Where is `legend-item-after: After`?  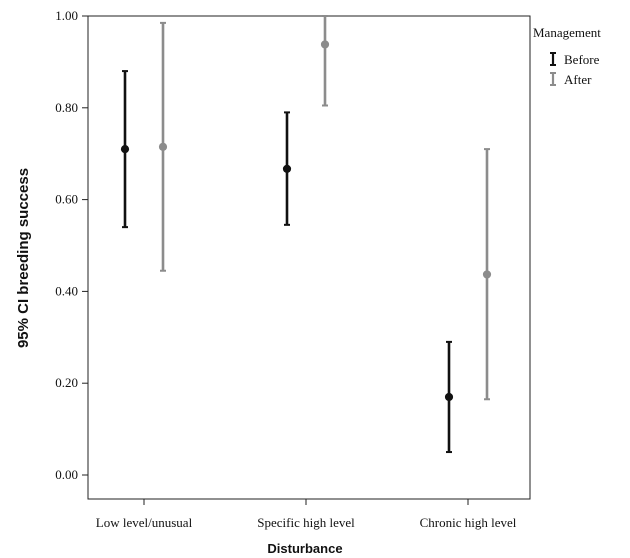
legend-item-after: After is located at coordinates (571, 79).